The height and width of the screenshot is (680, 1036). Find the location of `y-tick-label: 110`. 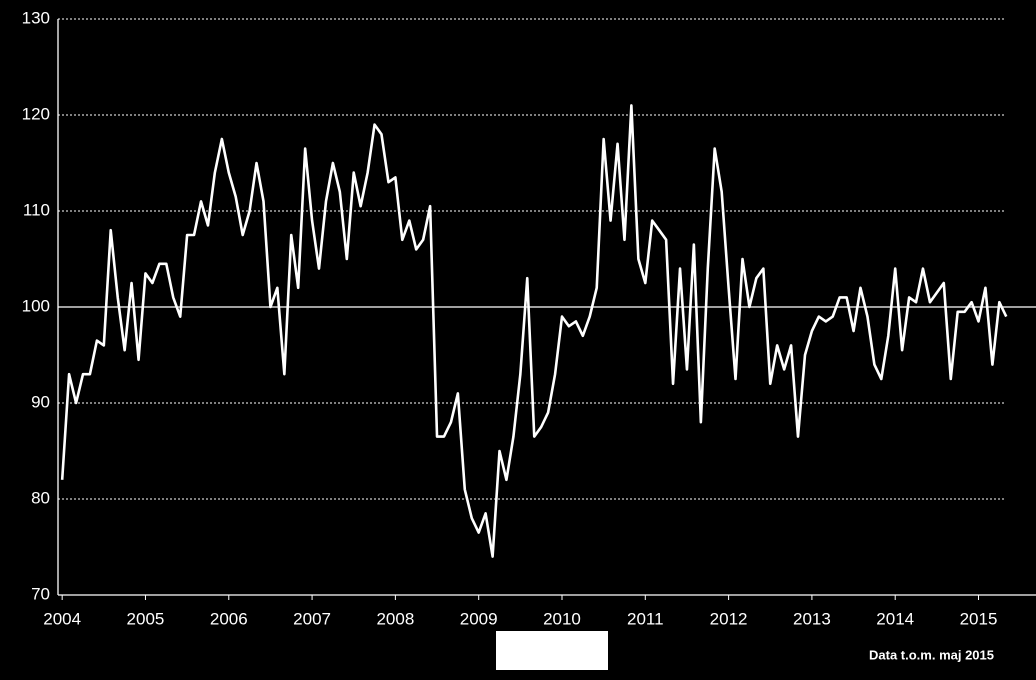

y-tick-label: 110 is located at coordinates (36, 209).